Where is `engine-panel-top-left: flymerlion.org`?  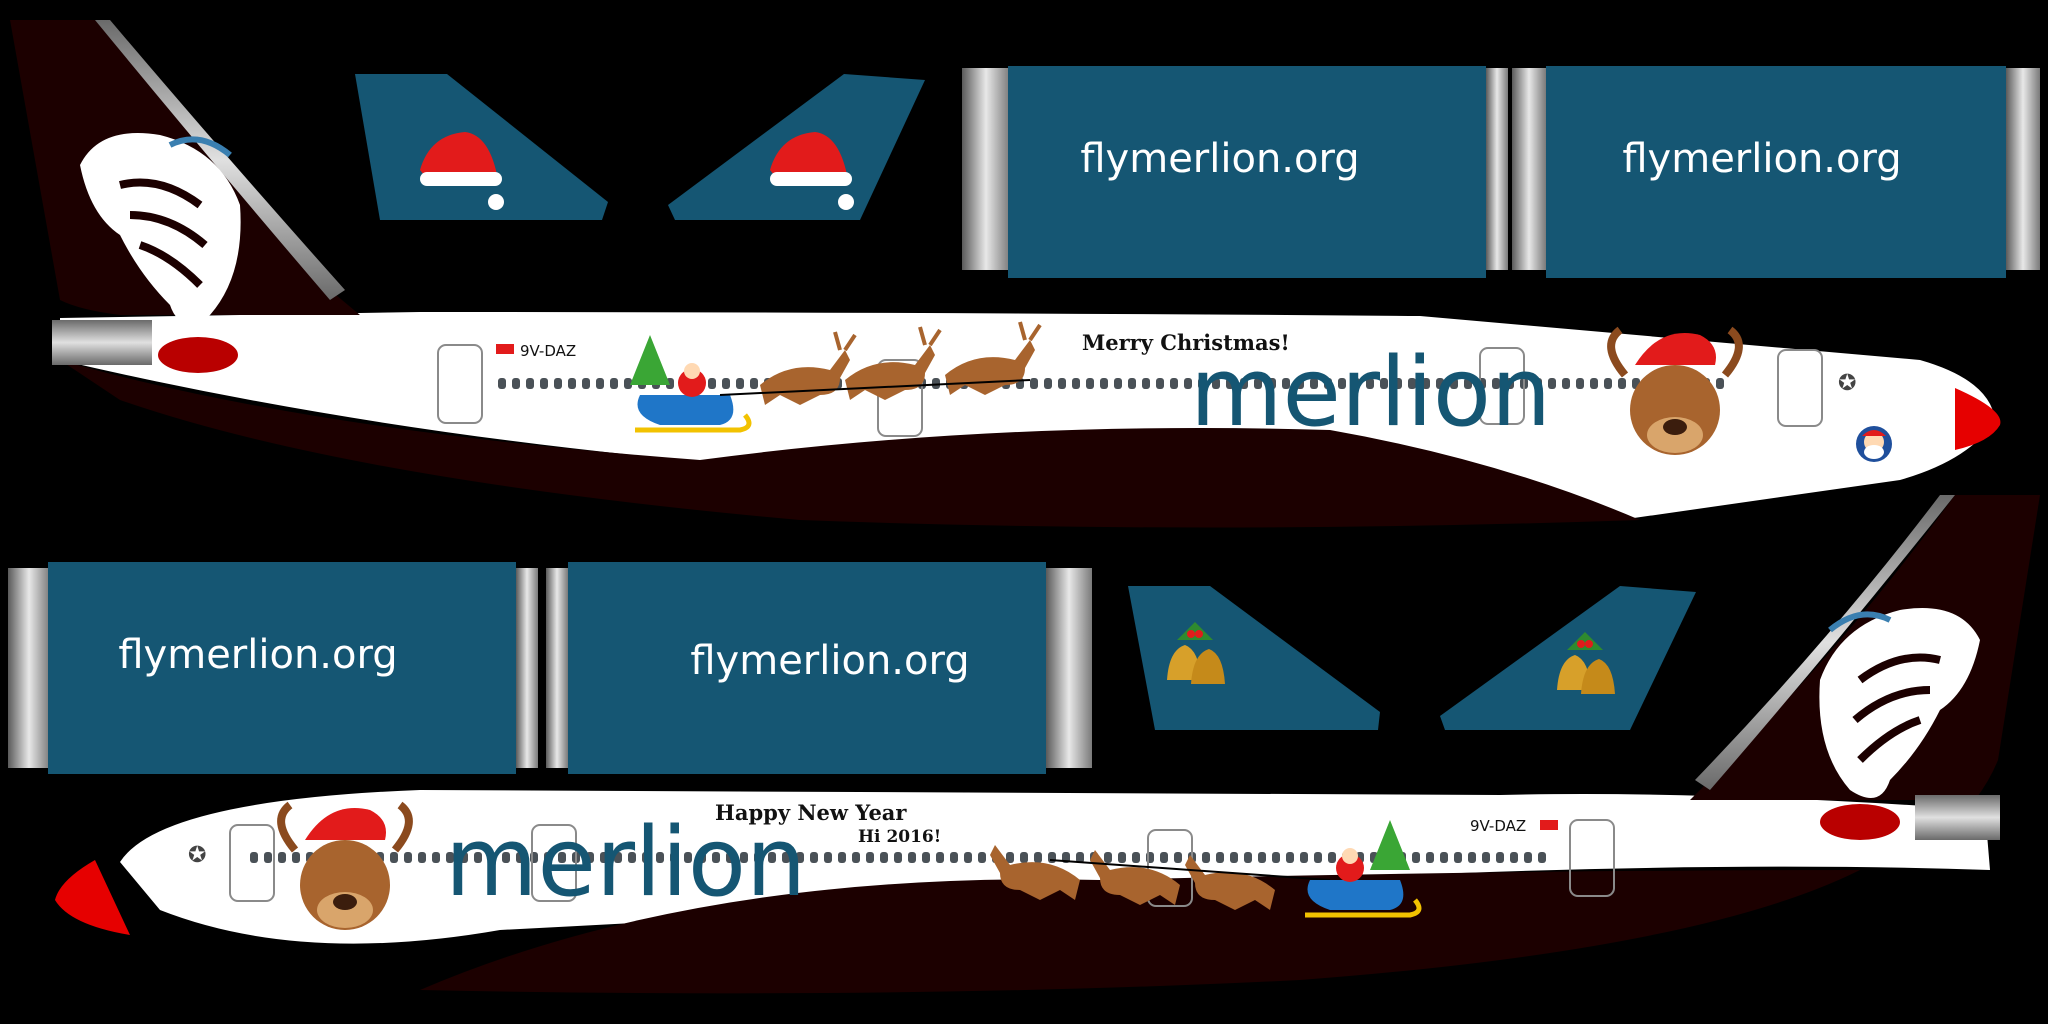 engine-panel-top-left: flymerlion.org is located at coordinates (1235, 172).